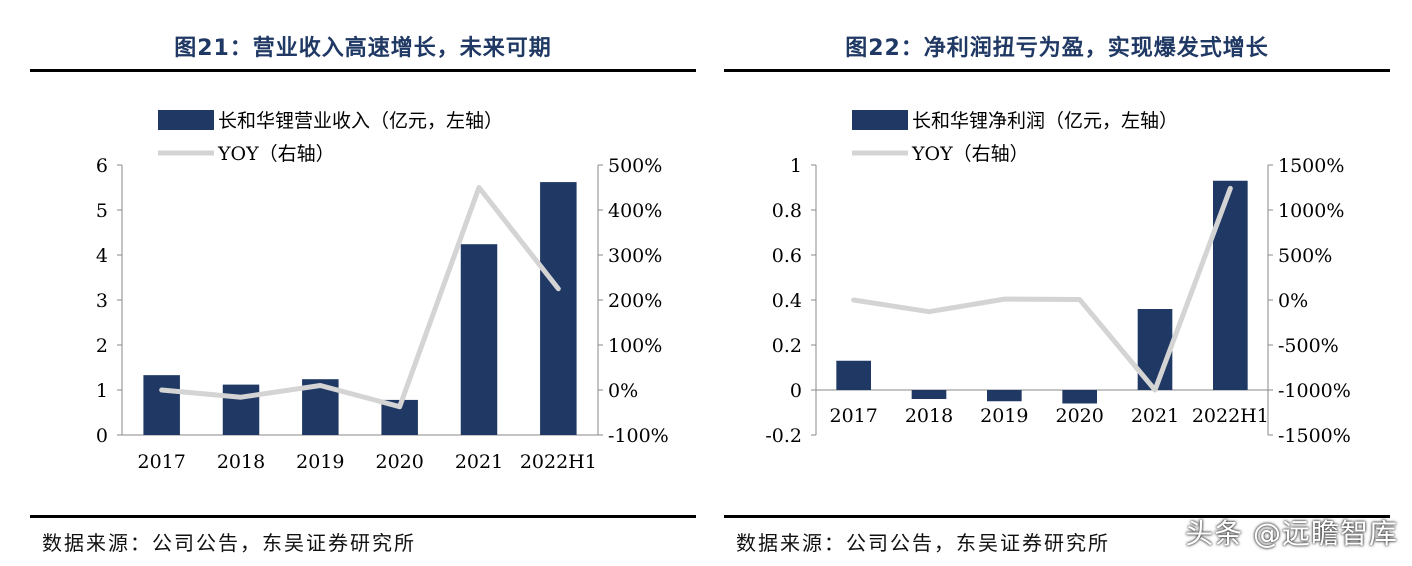  Describe the element at coordinates (1308, 346) in the screenshot. I see `right-tick-label: -500%` at that location.